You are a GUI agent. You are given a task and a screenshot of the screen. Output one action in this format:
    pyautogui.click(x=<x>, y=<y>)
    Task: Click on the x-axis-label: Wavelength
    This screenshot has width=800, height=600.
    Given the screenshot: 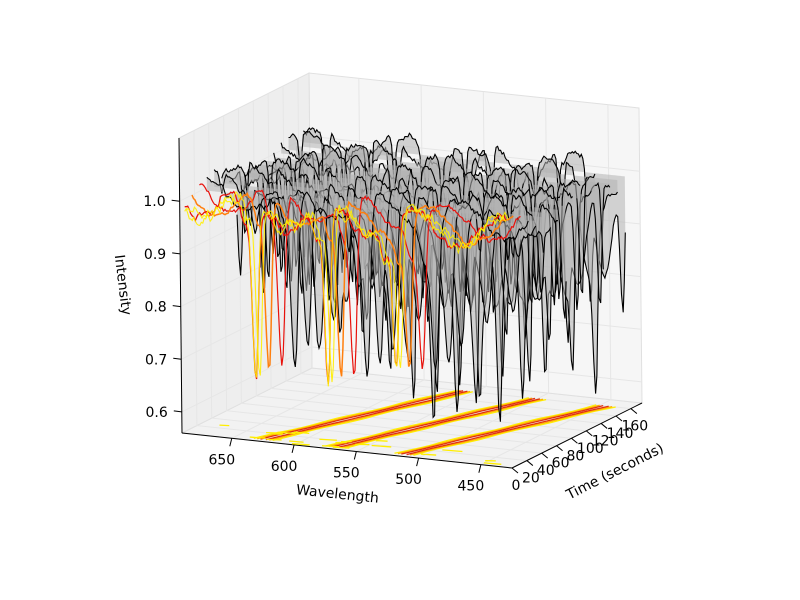 What is the action you would take?
    pyautogui.click(x=337, y=494)
    